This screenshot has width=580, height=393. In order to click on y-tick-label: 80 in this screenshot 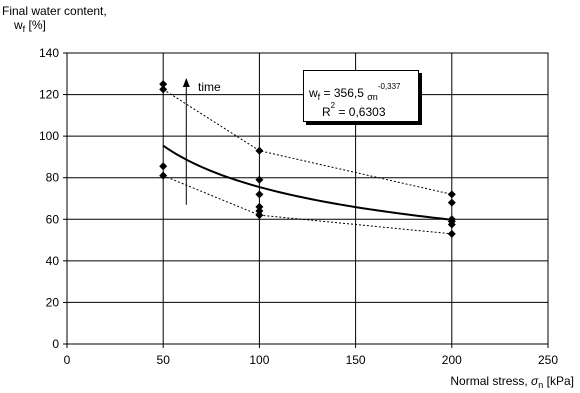, I will do `click(53, 178)`.